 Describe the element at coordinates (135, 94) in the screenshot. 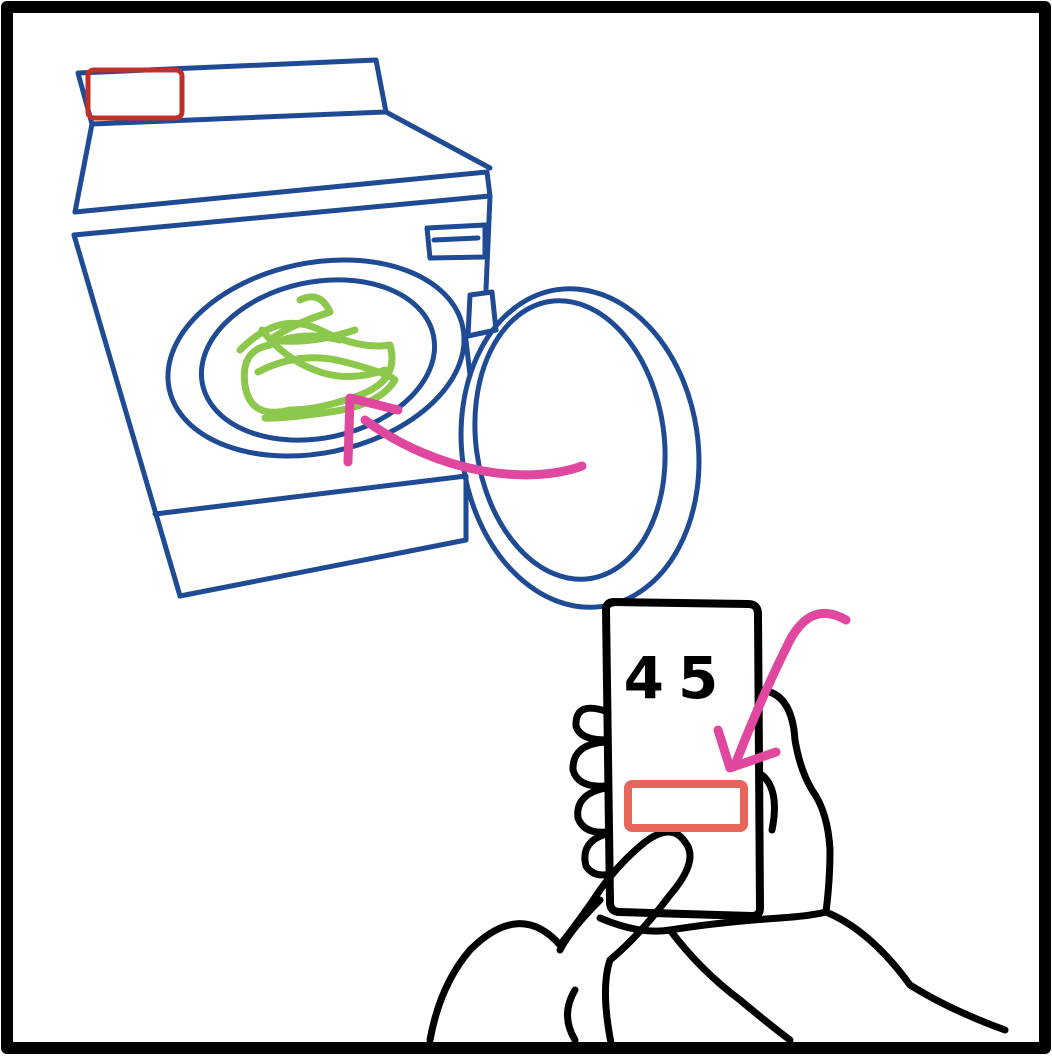

I see `control-panel-highlight` at that location.